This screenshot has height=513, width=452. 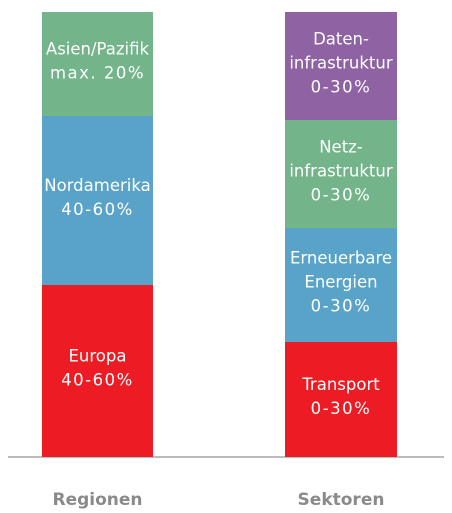 What do you see at coordinates (341, 147) in the screenshot?
I see `block-label: Netz-` at bounding box center [341, 147].